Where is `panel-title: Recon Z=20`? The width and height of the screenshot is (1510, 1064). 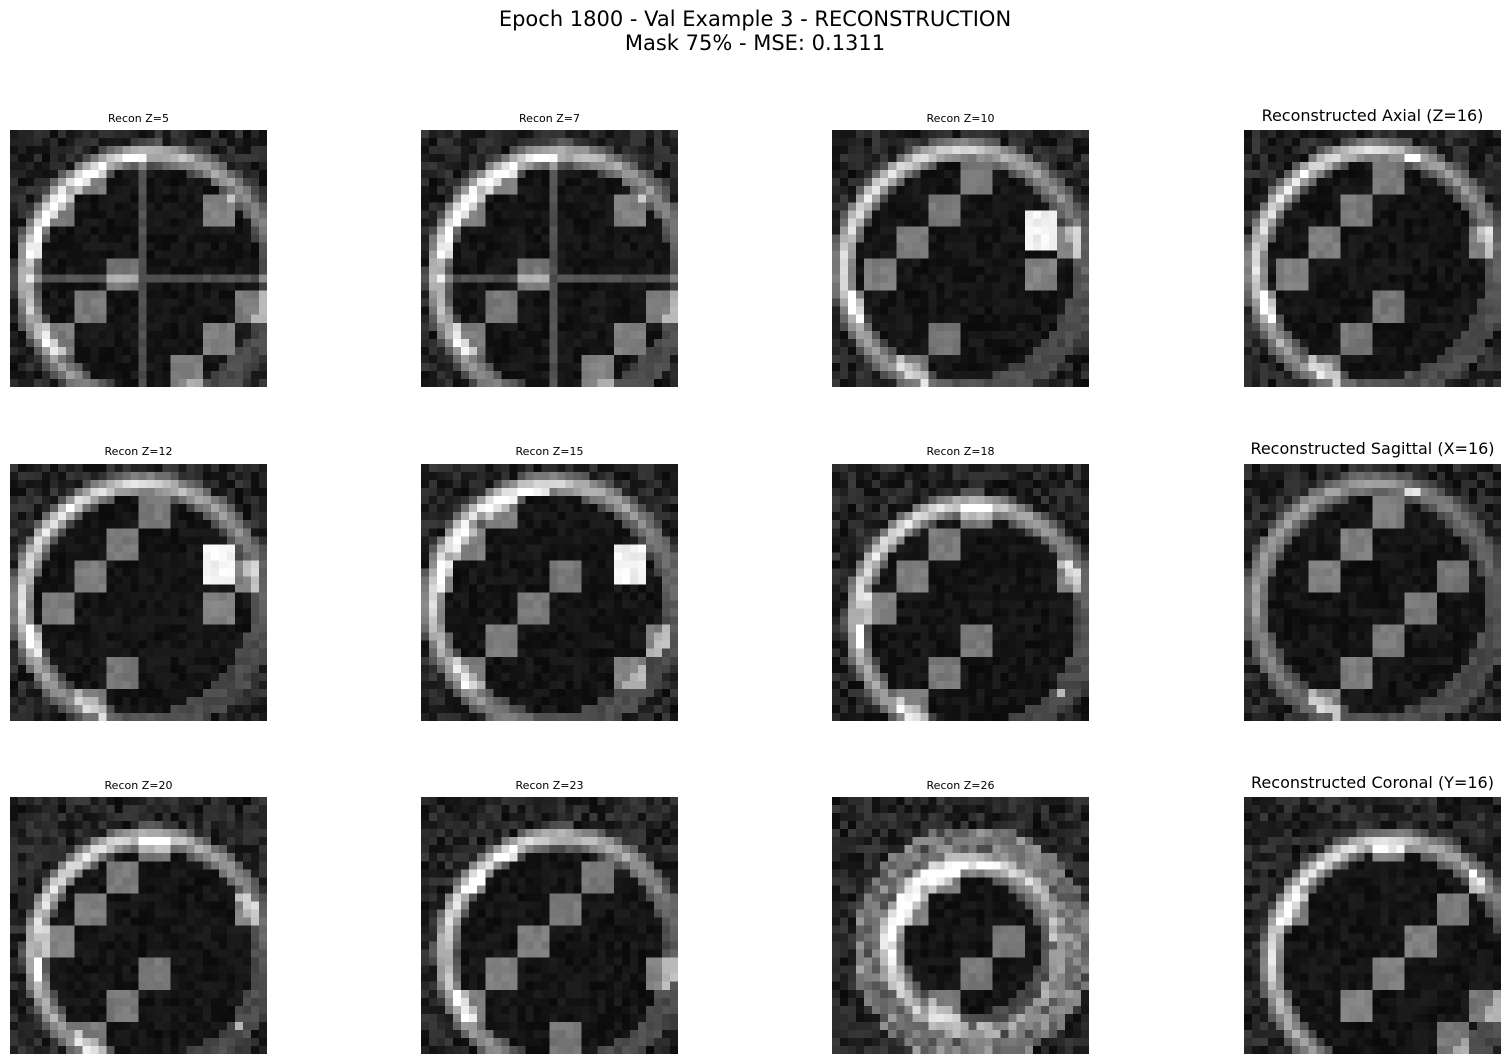 panel-title: Recon Z=20 is located at coordinates (138, 785).